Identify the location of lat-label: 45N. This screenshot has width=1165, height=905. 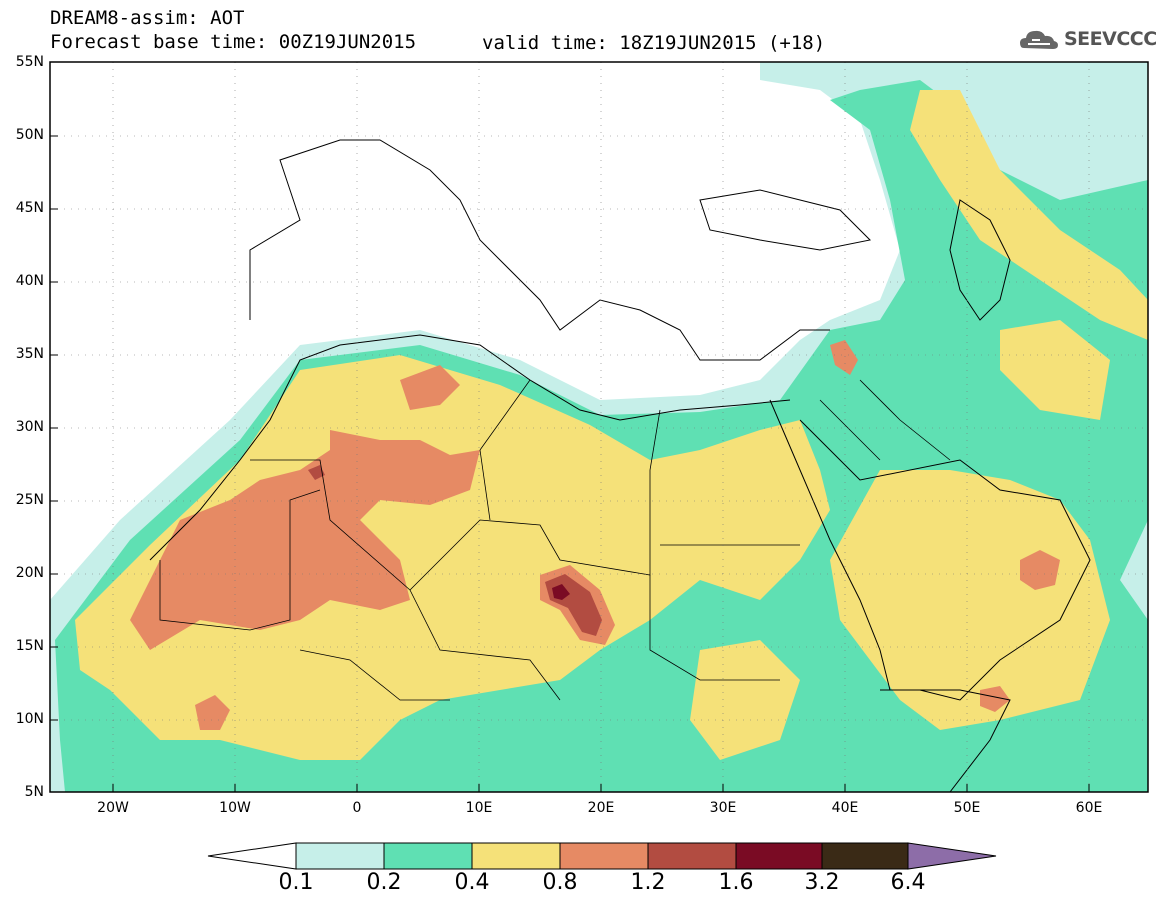
(29, 208).